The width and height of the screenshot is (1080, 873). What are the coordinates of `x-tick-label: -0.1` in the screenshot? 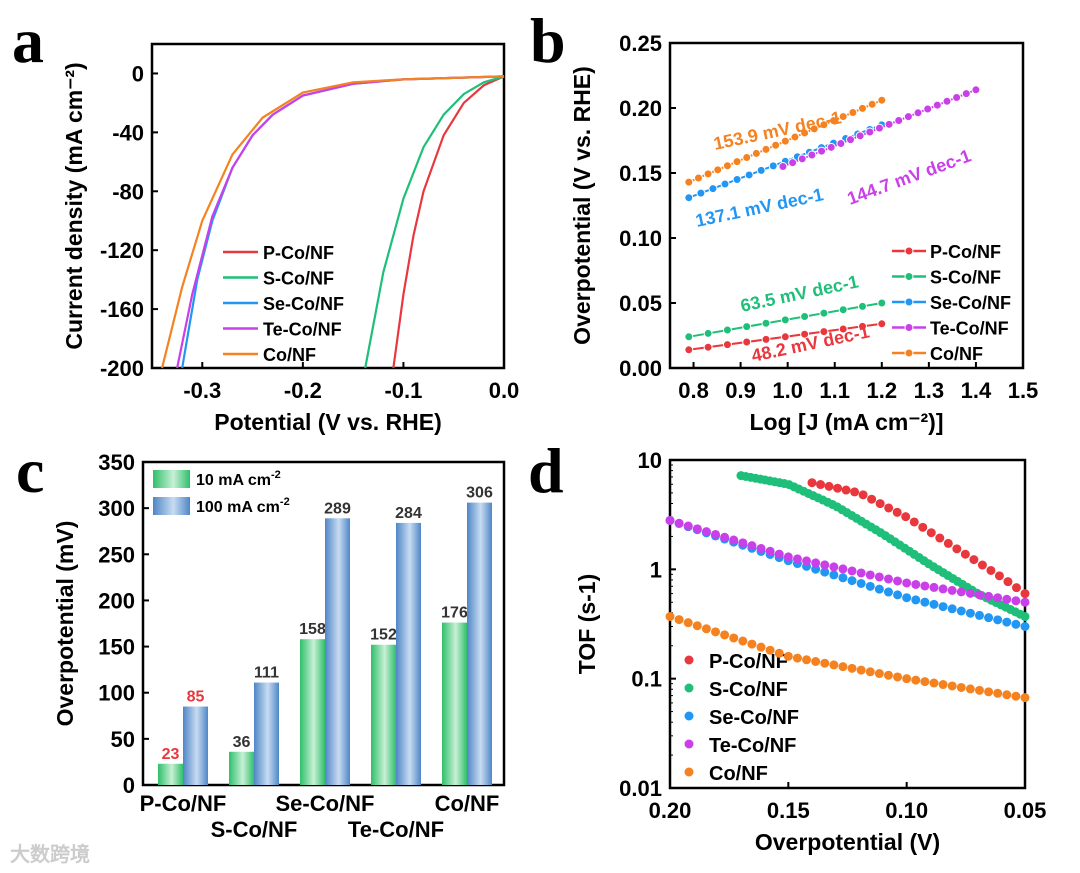 It's located at (403, 390).